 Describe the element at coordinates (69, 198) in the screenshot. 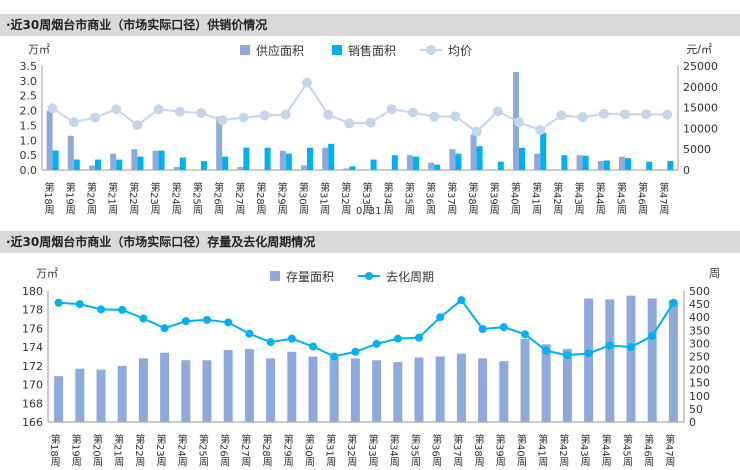

I see `x-tick-label: 第19周` at that location.